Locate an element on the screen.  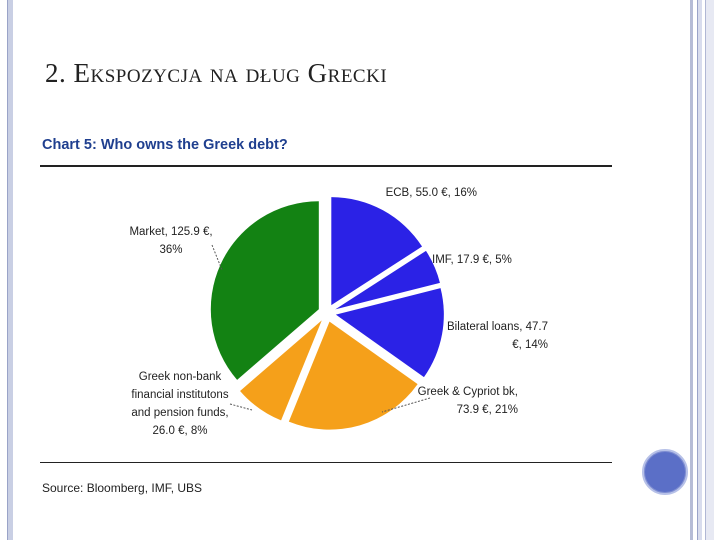
source-note: Source: Bloomberg, IMF, UBS is located at coordinates (122, 488).